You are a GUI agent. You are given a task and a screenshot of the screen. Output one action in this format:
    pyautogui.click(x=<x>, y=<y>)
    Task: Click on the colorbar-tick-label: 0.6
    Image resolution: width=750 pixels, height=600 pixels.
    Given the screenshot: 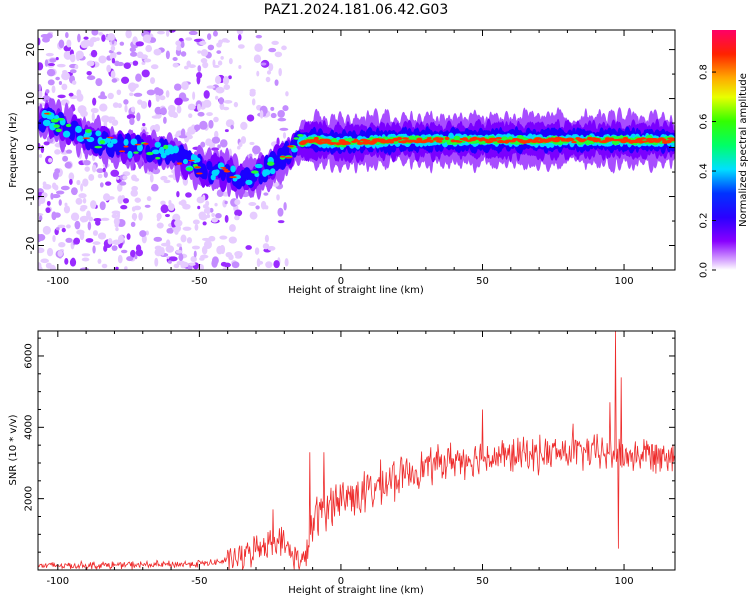 What is the action you would take?
    pyautogui.click(x=704, y=122)
    